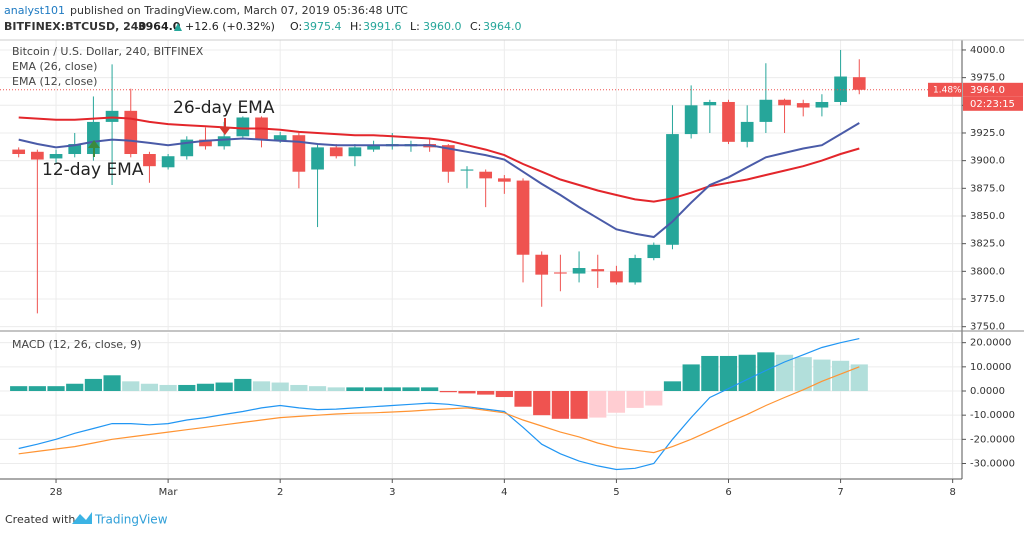 The width and height of the screenshot is (1024, 534). Describe the element at coordinates (76, 344) in the screenshot. I see `pane-title: MACD (12, 26, close, 9)` at that location.